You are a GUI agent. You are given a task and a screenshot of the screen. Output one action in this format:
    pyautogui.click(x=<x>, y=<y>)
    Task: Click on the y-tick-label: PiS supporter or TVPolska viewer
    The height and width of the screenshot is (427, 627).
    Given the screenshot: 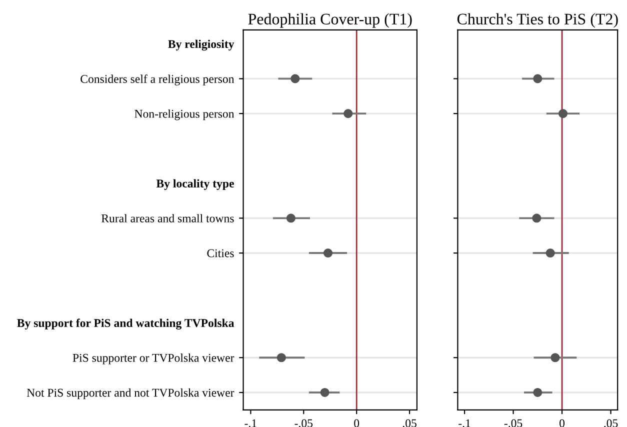 What is the action you would take?
    pyautogui.click(x=153, y=359)
    